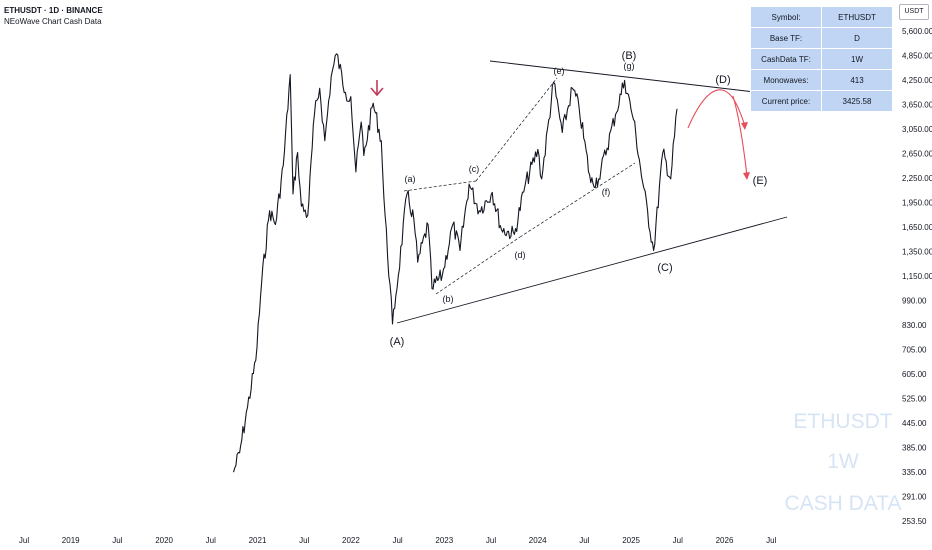  What do you see at coordinates (410, 179) in the screenshot?
I see `wave-label-a: (a)` at bounding box center [410, 179].